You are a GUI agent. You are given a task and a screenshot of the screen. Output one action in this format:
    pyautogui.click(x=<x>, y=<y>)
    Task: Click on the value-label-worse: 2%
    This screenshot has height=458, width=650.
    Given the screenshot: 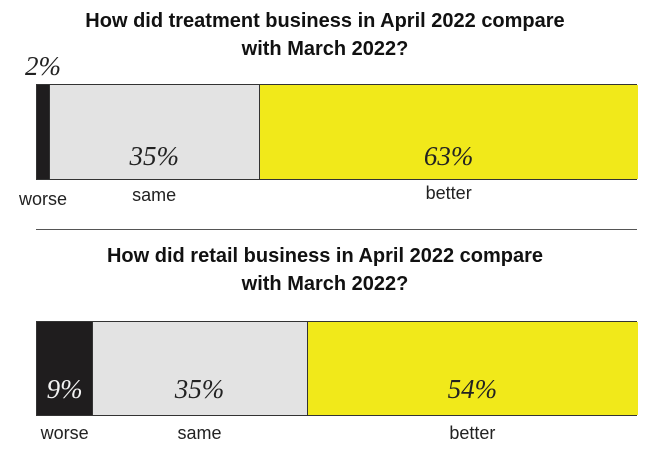 What is the action you would take?
    pyautogui.click(x=43, y=66)
    